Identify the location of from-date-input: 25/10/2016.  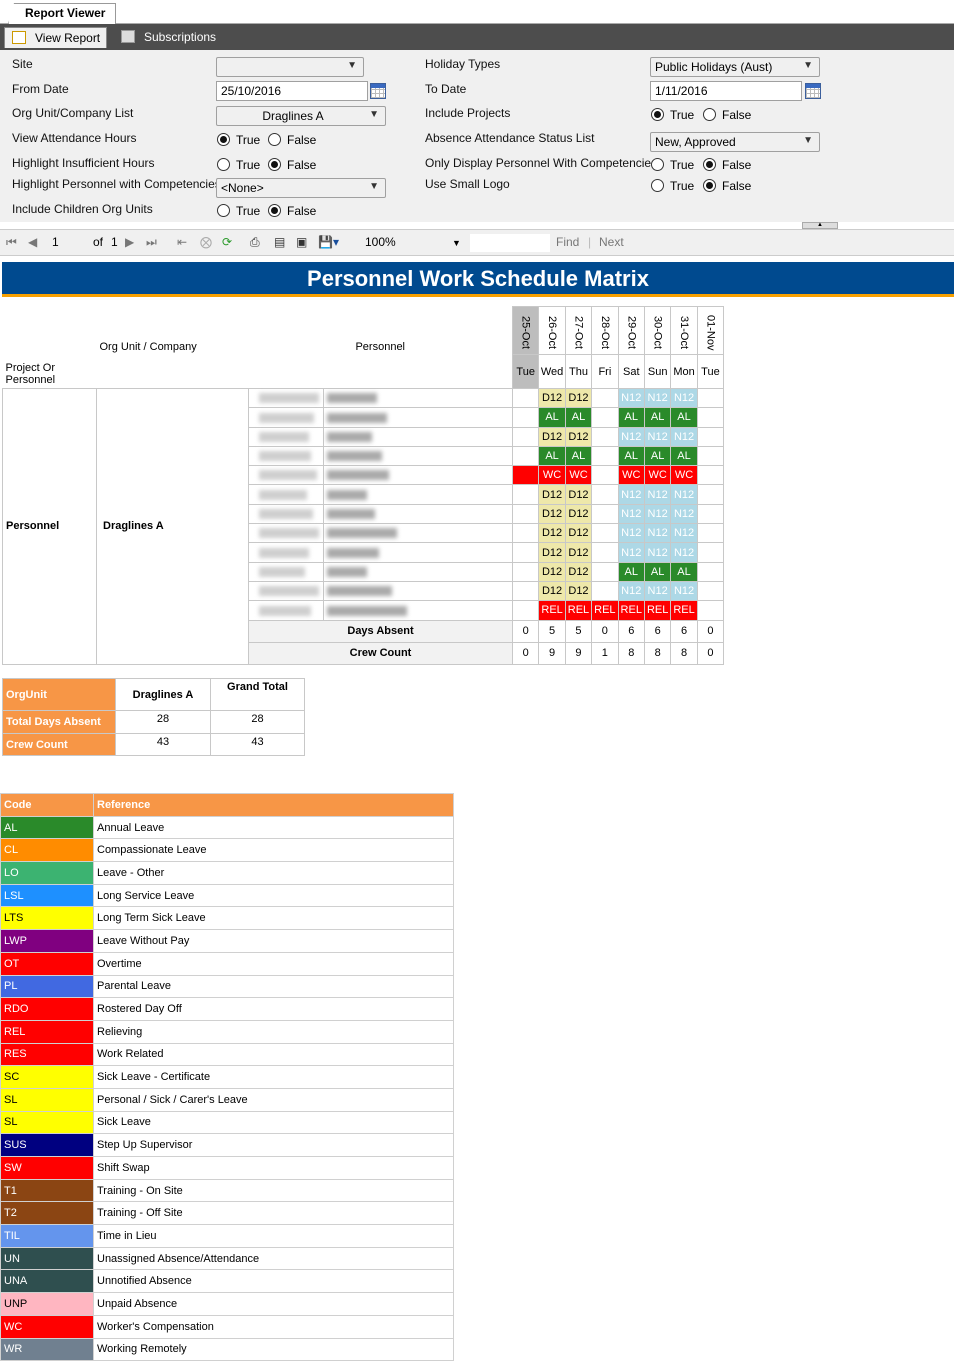
(292, 91).